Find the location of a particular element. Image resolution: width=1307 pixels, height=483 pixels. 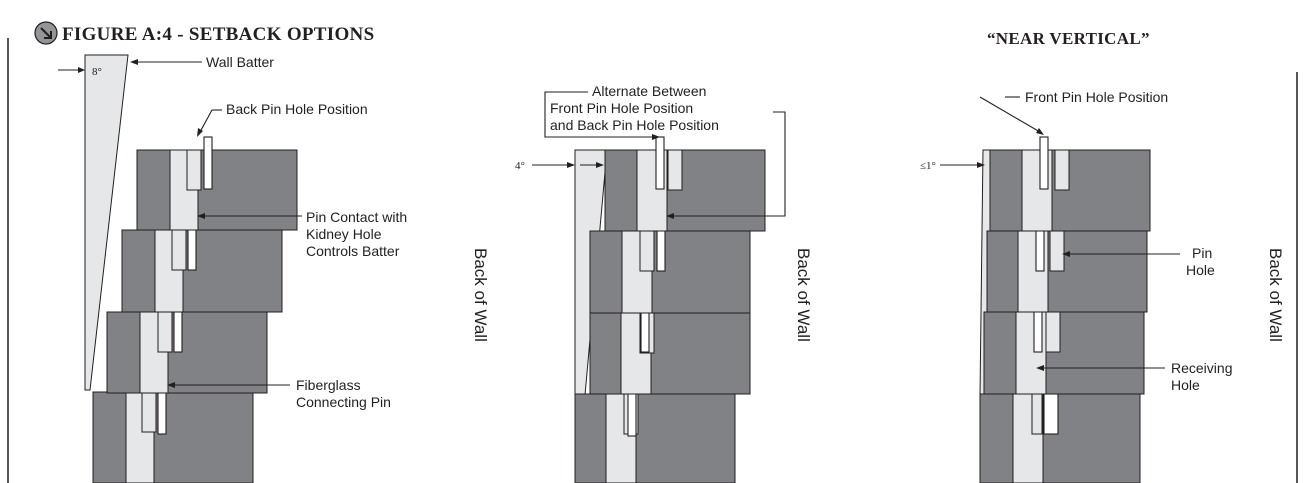

figure-title: FIGURE A:4 - SETBACK OPTIONS is located at coordinates (218, 34).